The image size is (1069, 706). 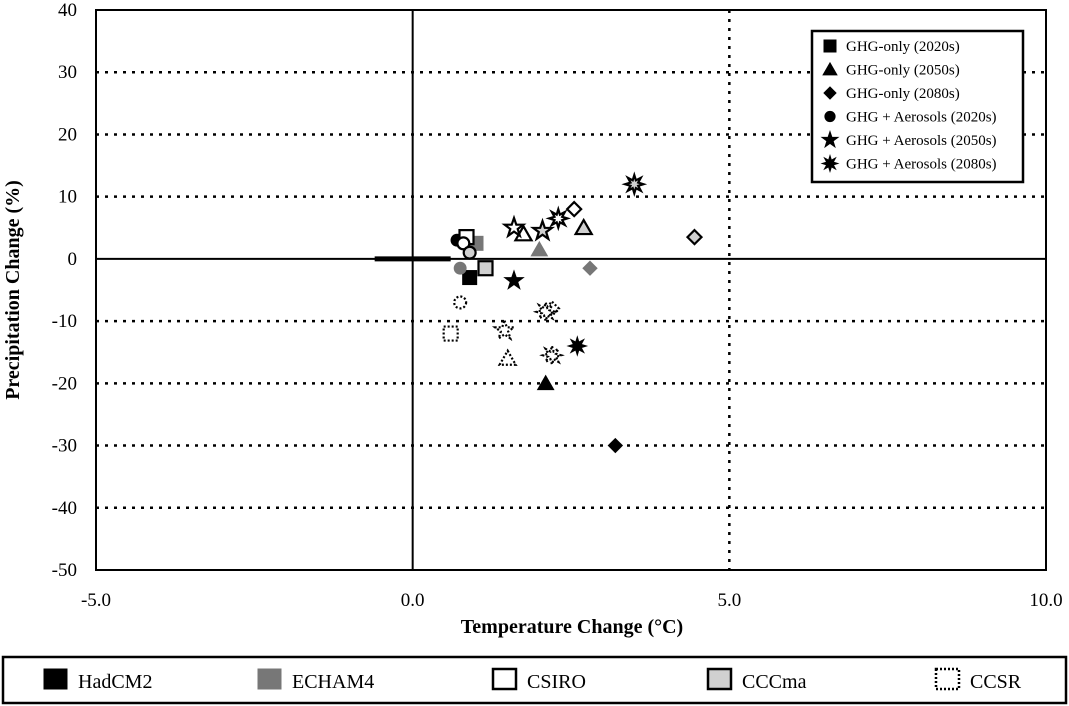 What do you see at coordinates (64, 383) in the screenshot?
I see `y-tick-label: -20` at bounding box center [64, 383].